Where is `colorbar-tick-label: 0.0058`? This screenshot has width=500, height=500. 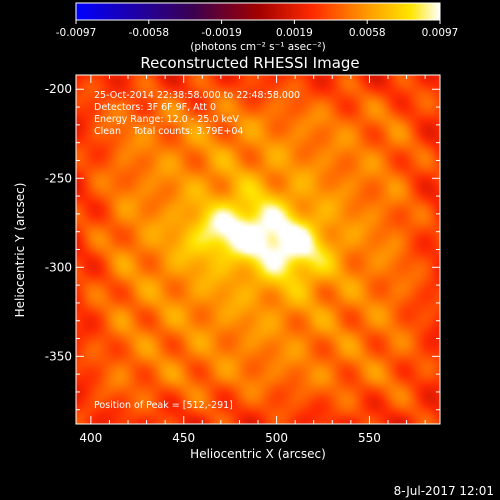 colorbar-tick-label: 0.0058 is located at coordinates (367, 33).